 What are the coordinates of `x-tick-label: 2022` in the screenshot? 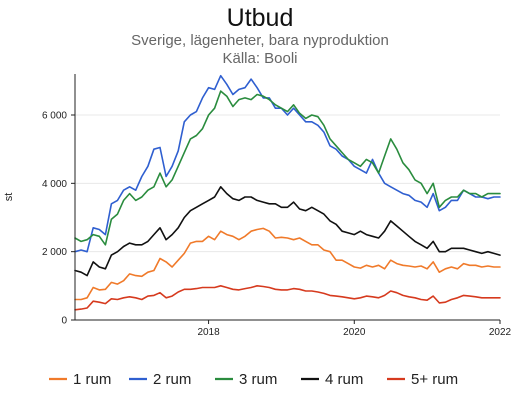 It's located at (500, 332).